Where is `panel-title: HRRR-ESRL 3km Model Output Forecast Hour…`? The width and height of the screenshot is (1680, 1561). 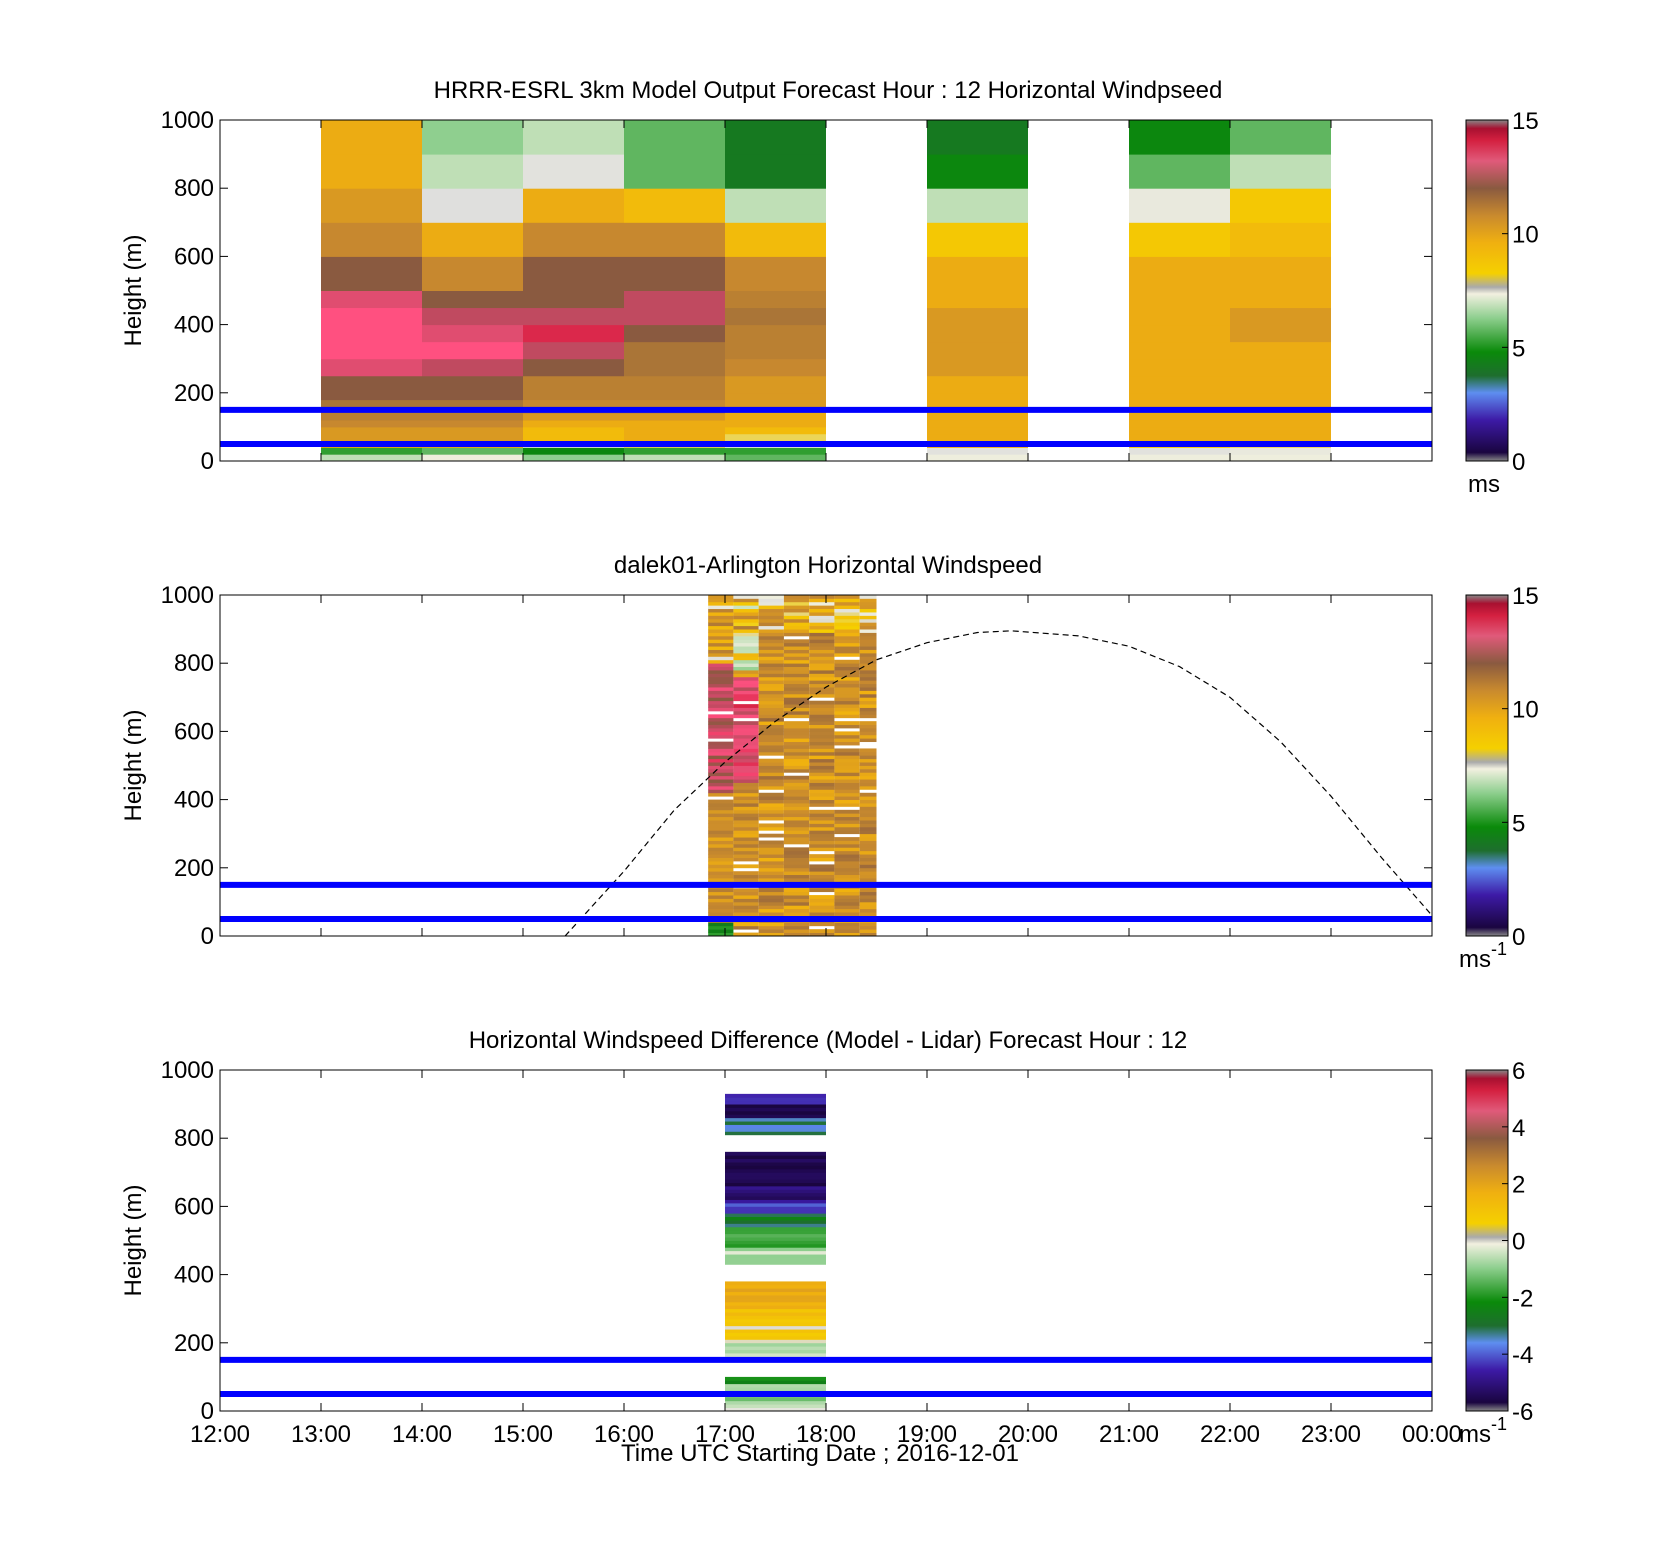
panel-title: HRRR-ESRL 3km Model Output Forecast Hour… is located at coordinates (828, 90).